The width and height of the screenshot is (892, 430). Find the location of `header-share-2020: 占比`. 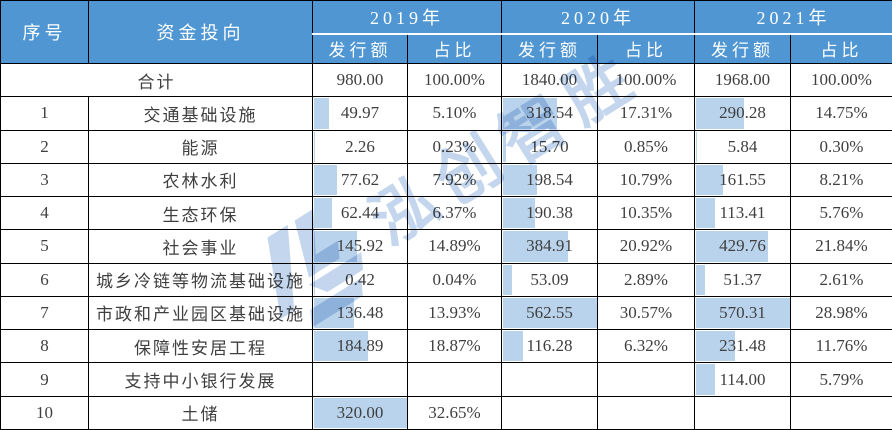

header-share-2020: 占比 is located at coordinates (646, 48).